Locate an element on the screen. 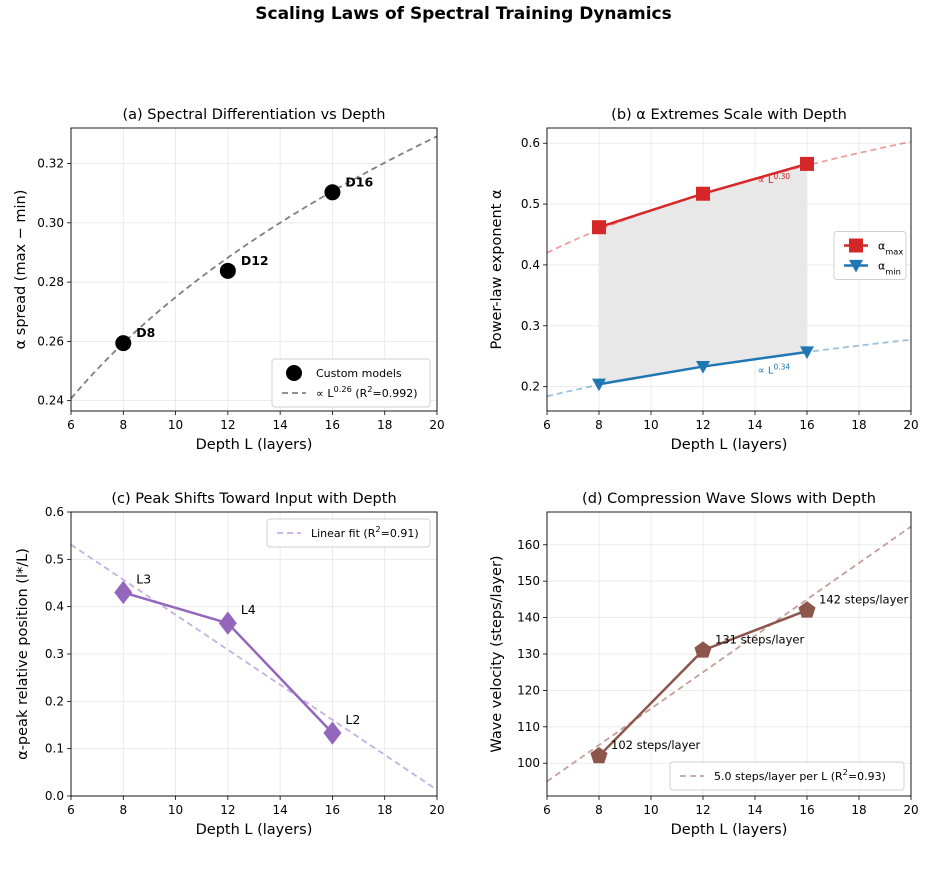  point-label: 102 steps/layer is located at coordinates (655, 745).